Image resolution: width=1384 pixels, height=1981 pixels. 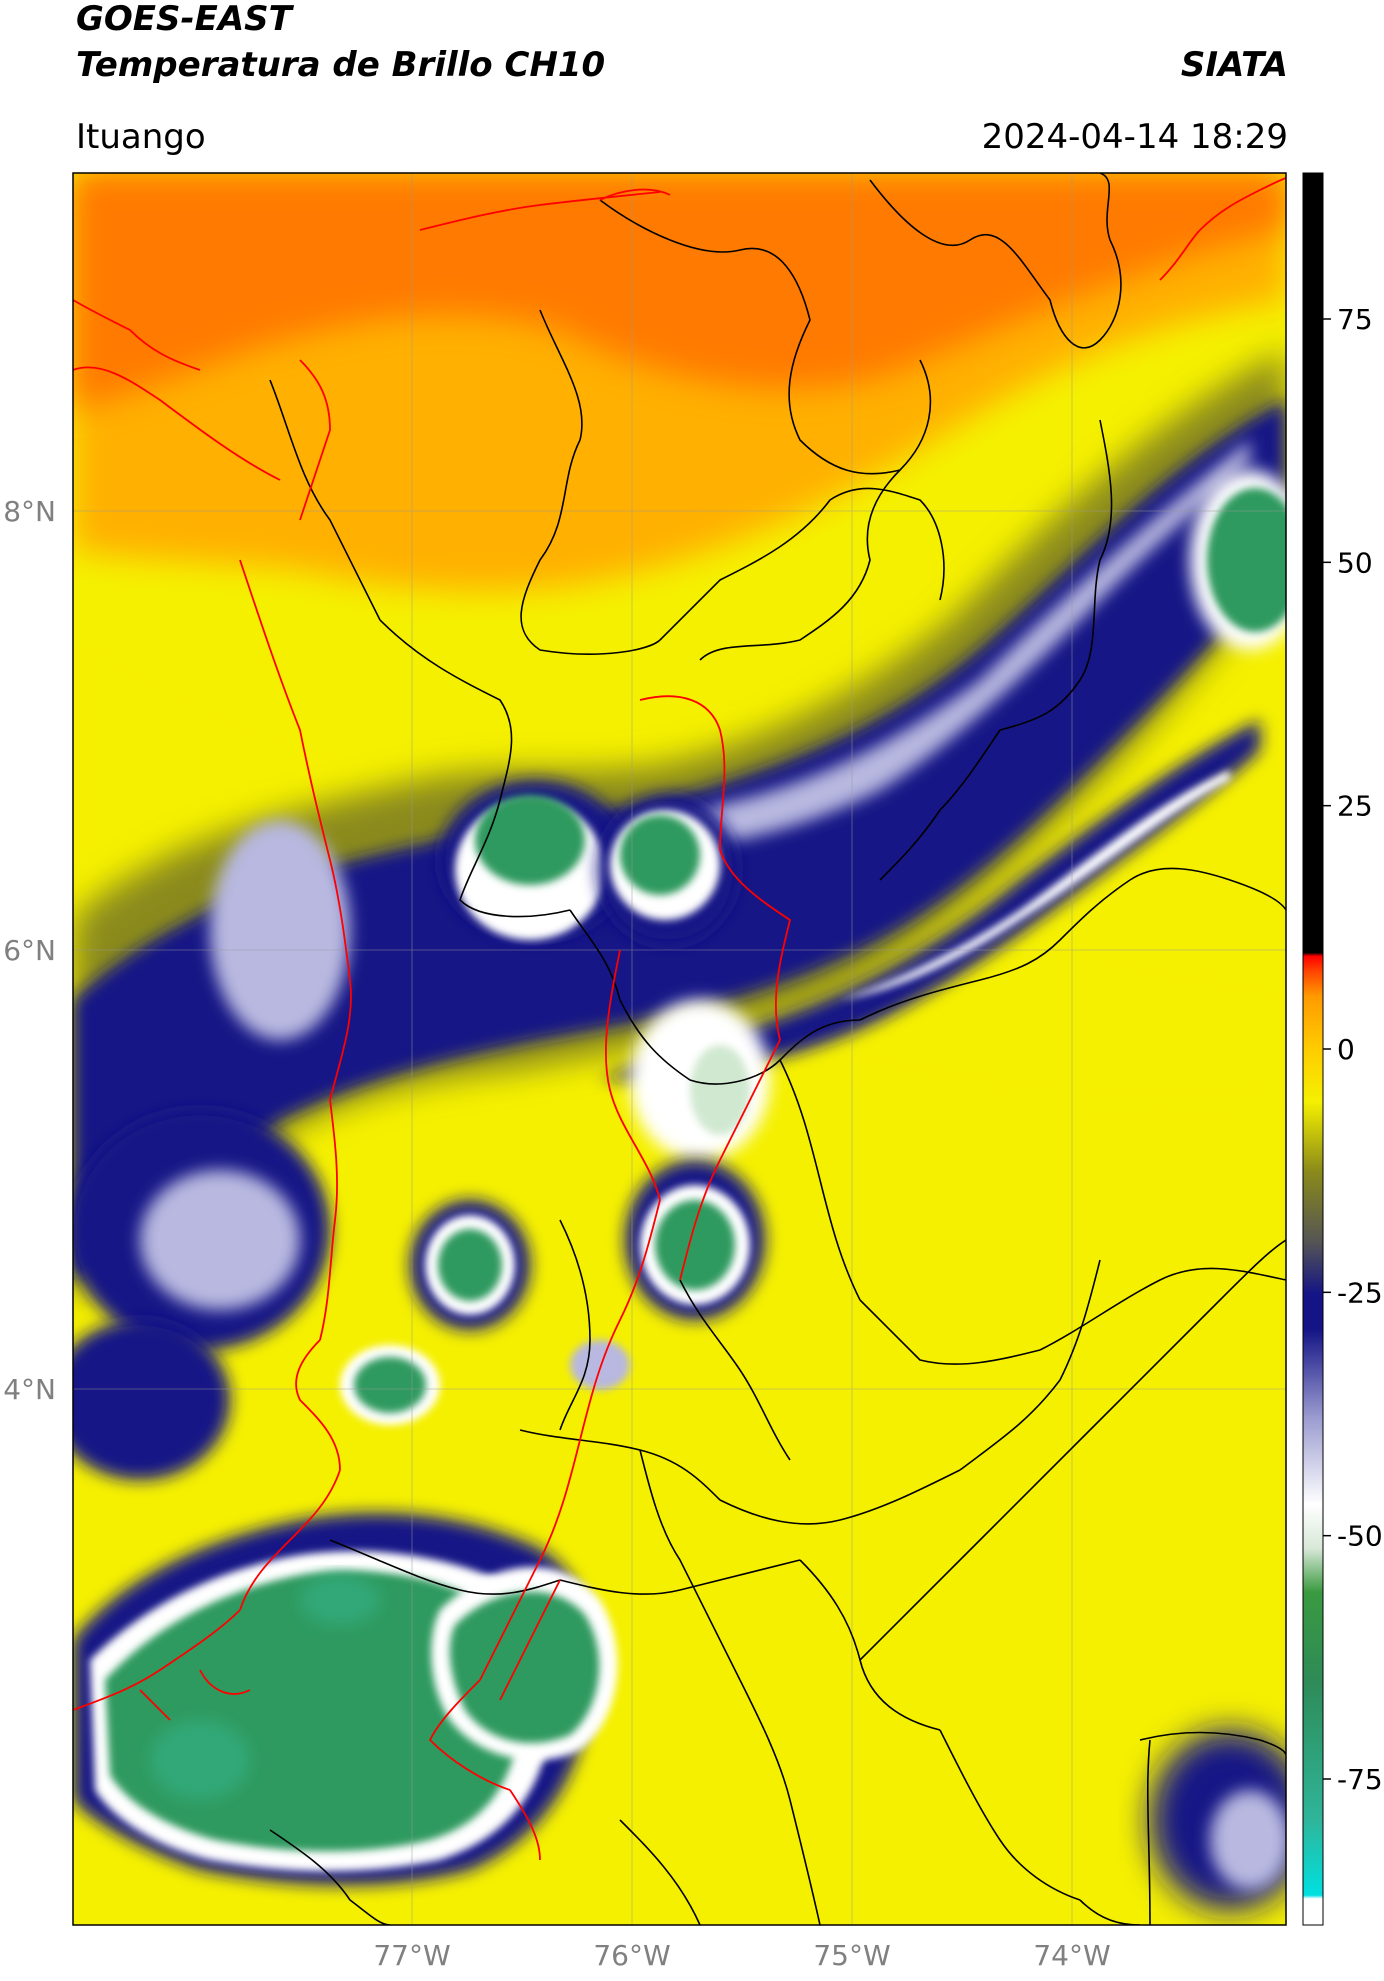 I want to click on lat-tick-label: 8°N, so click(x=29, y=511).